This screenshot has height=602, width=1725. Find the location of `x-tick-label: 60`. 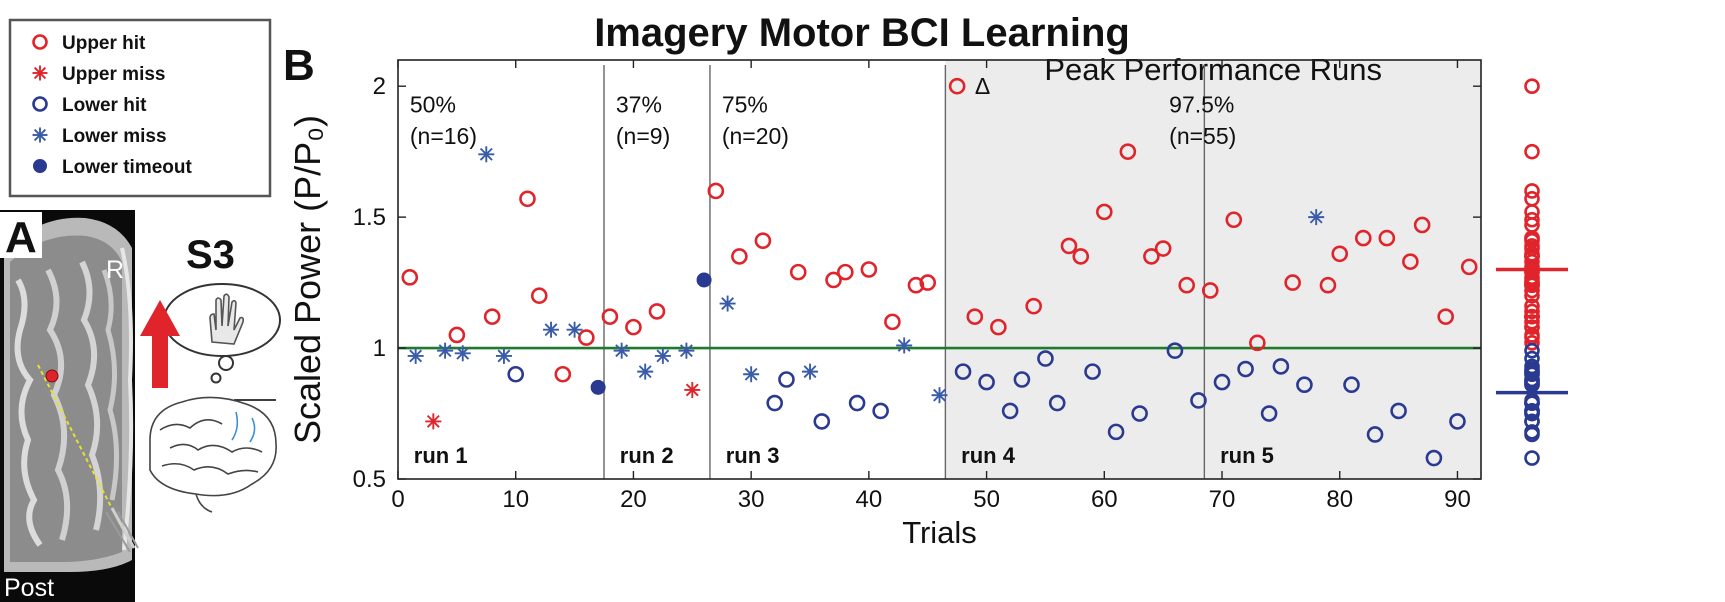

x-tick-label: 60 is located at coordinates (1104, 499).